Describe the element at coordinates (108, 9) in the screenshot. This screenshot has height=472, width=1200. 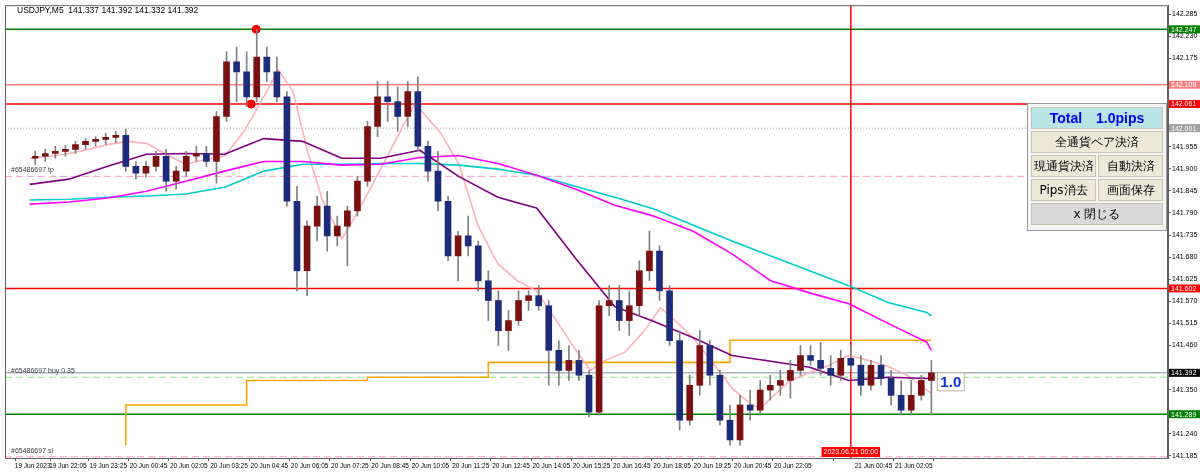
I see `chart-title: USDJPY,M5 141.337 141.392 141.332 141.392` at that location.